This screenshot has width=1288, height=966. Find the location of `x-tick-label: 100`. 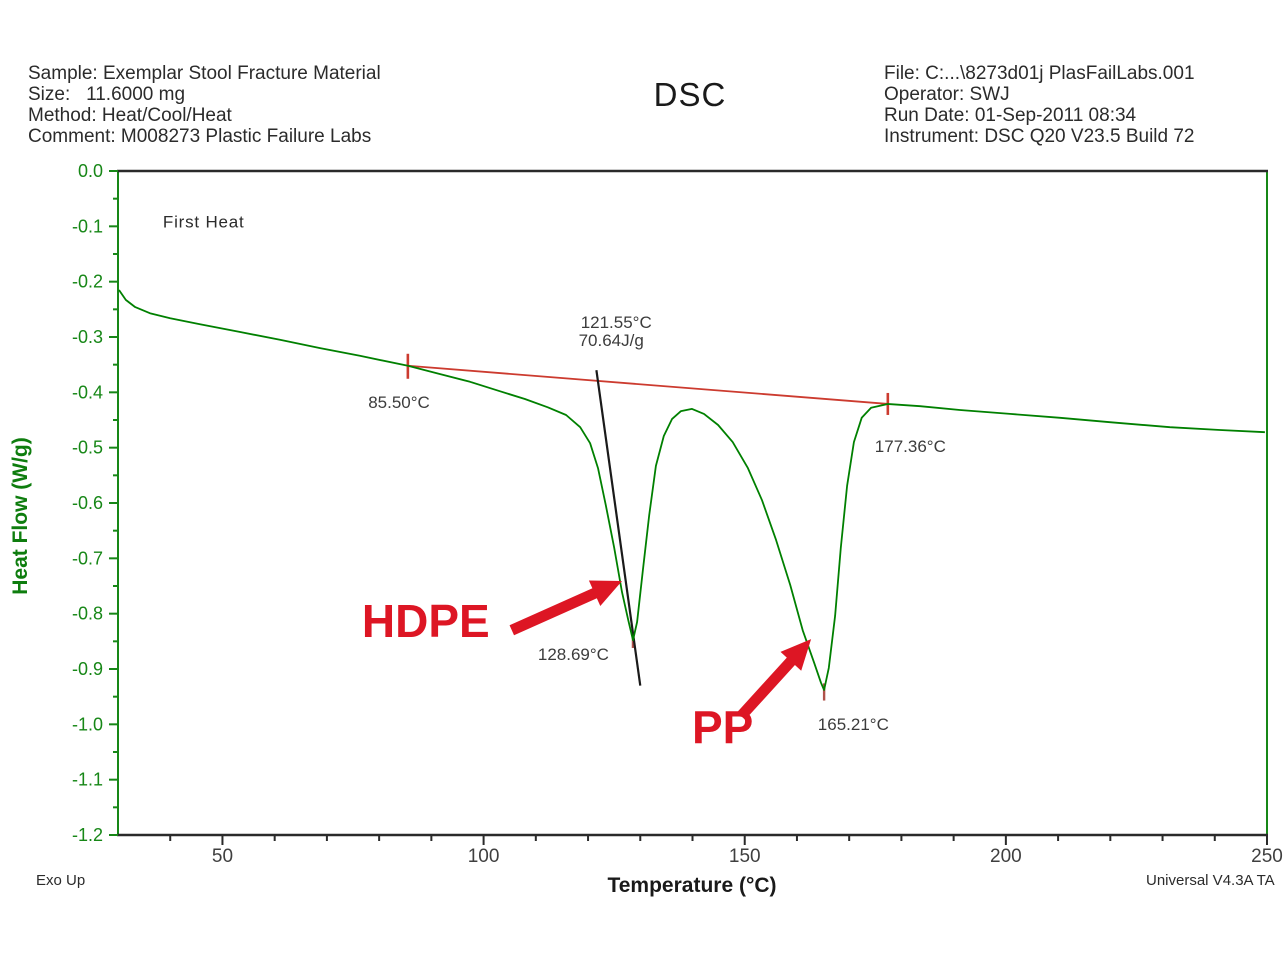

x-tick-label: 100 is located at coordinates (484, 856).